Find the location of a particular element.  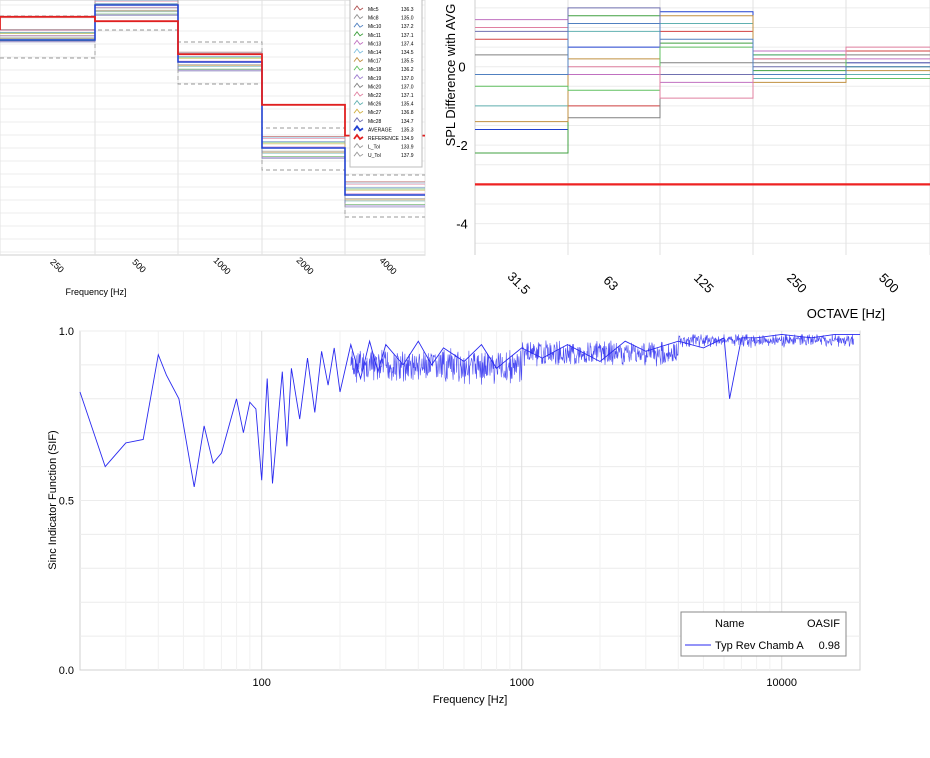

average-curve is located at coordinates (212, 100).